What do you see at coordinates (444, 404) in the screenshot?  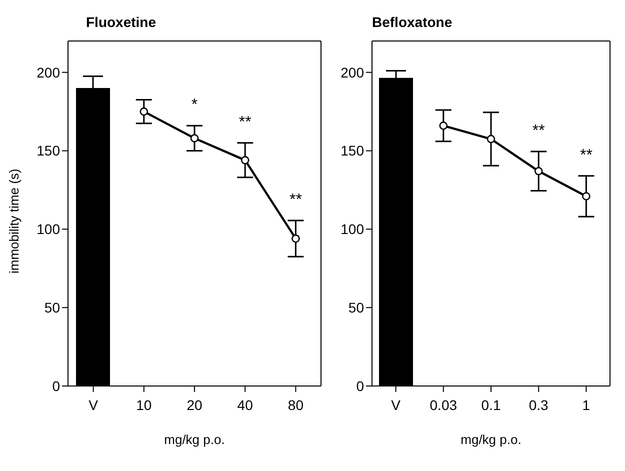 I see `x-tick-label: 0.03` at bounding box center [444, 404].